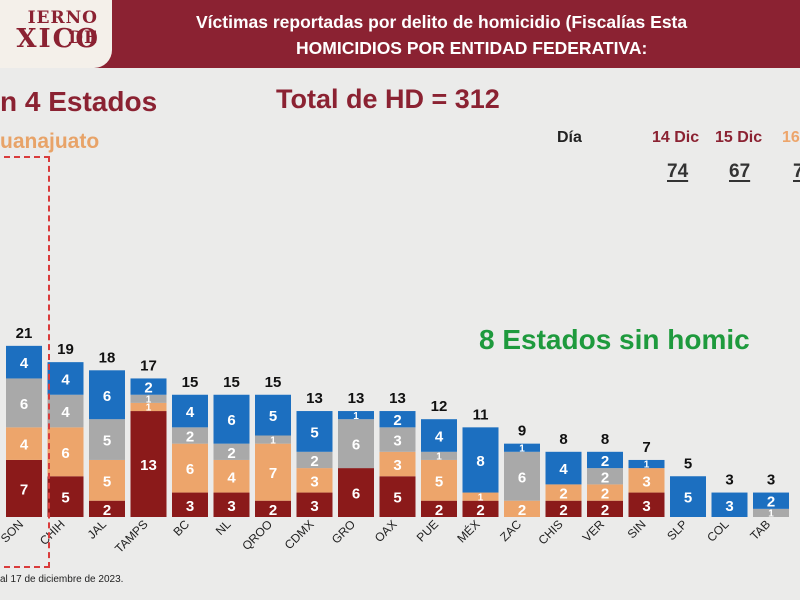 The width and height of the screenshot is (800, 600). What do you see at coordinates (223, 527) in the screenshot?
I see `category-label-nl: NL` at bounding box center [223, 527].